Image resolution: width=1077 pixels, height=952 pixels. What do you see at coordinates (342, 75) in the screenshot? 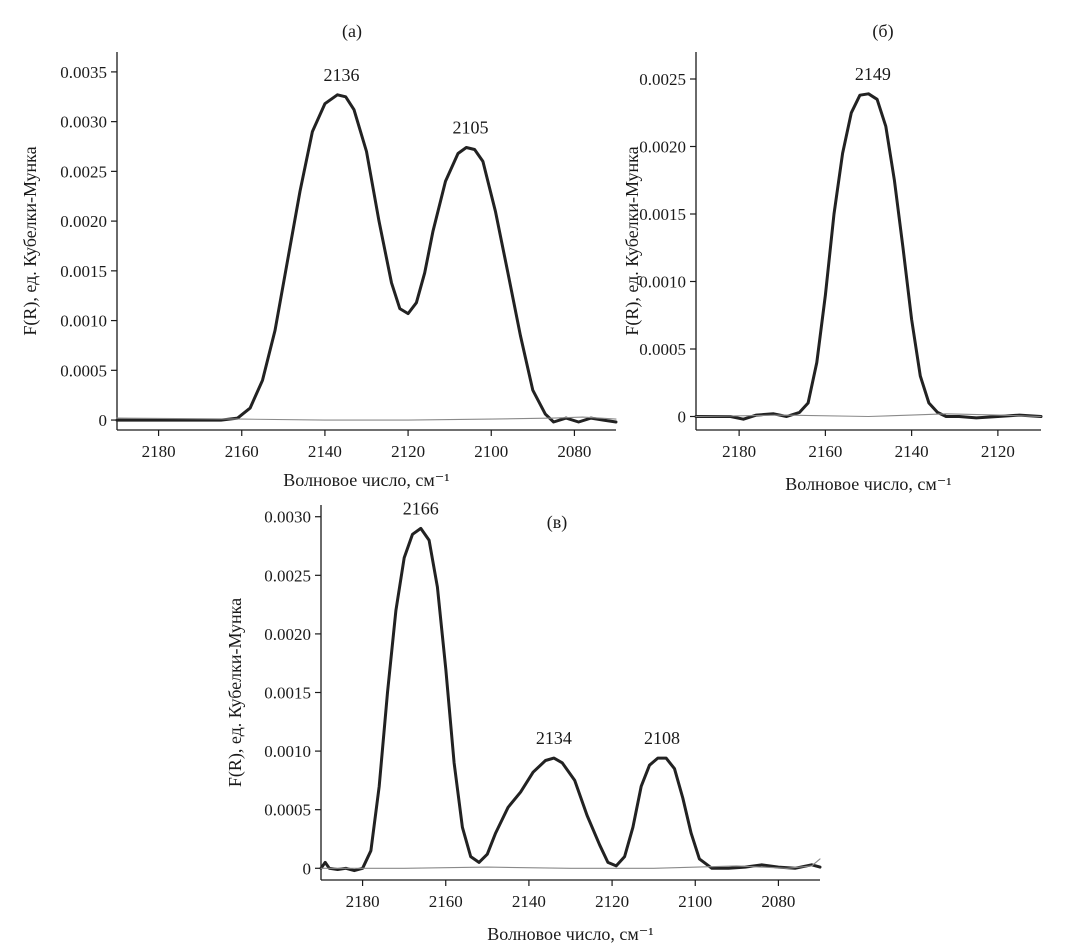
I see `peak-label: 2136` at bounding box center [342, 75].